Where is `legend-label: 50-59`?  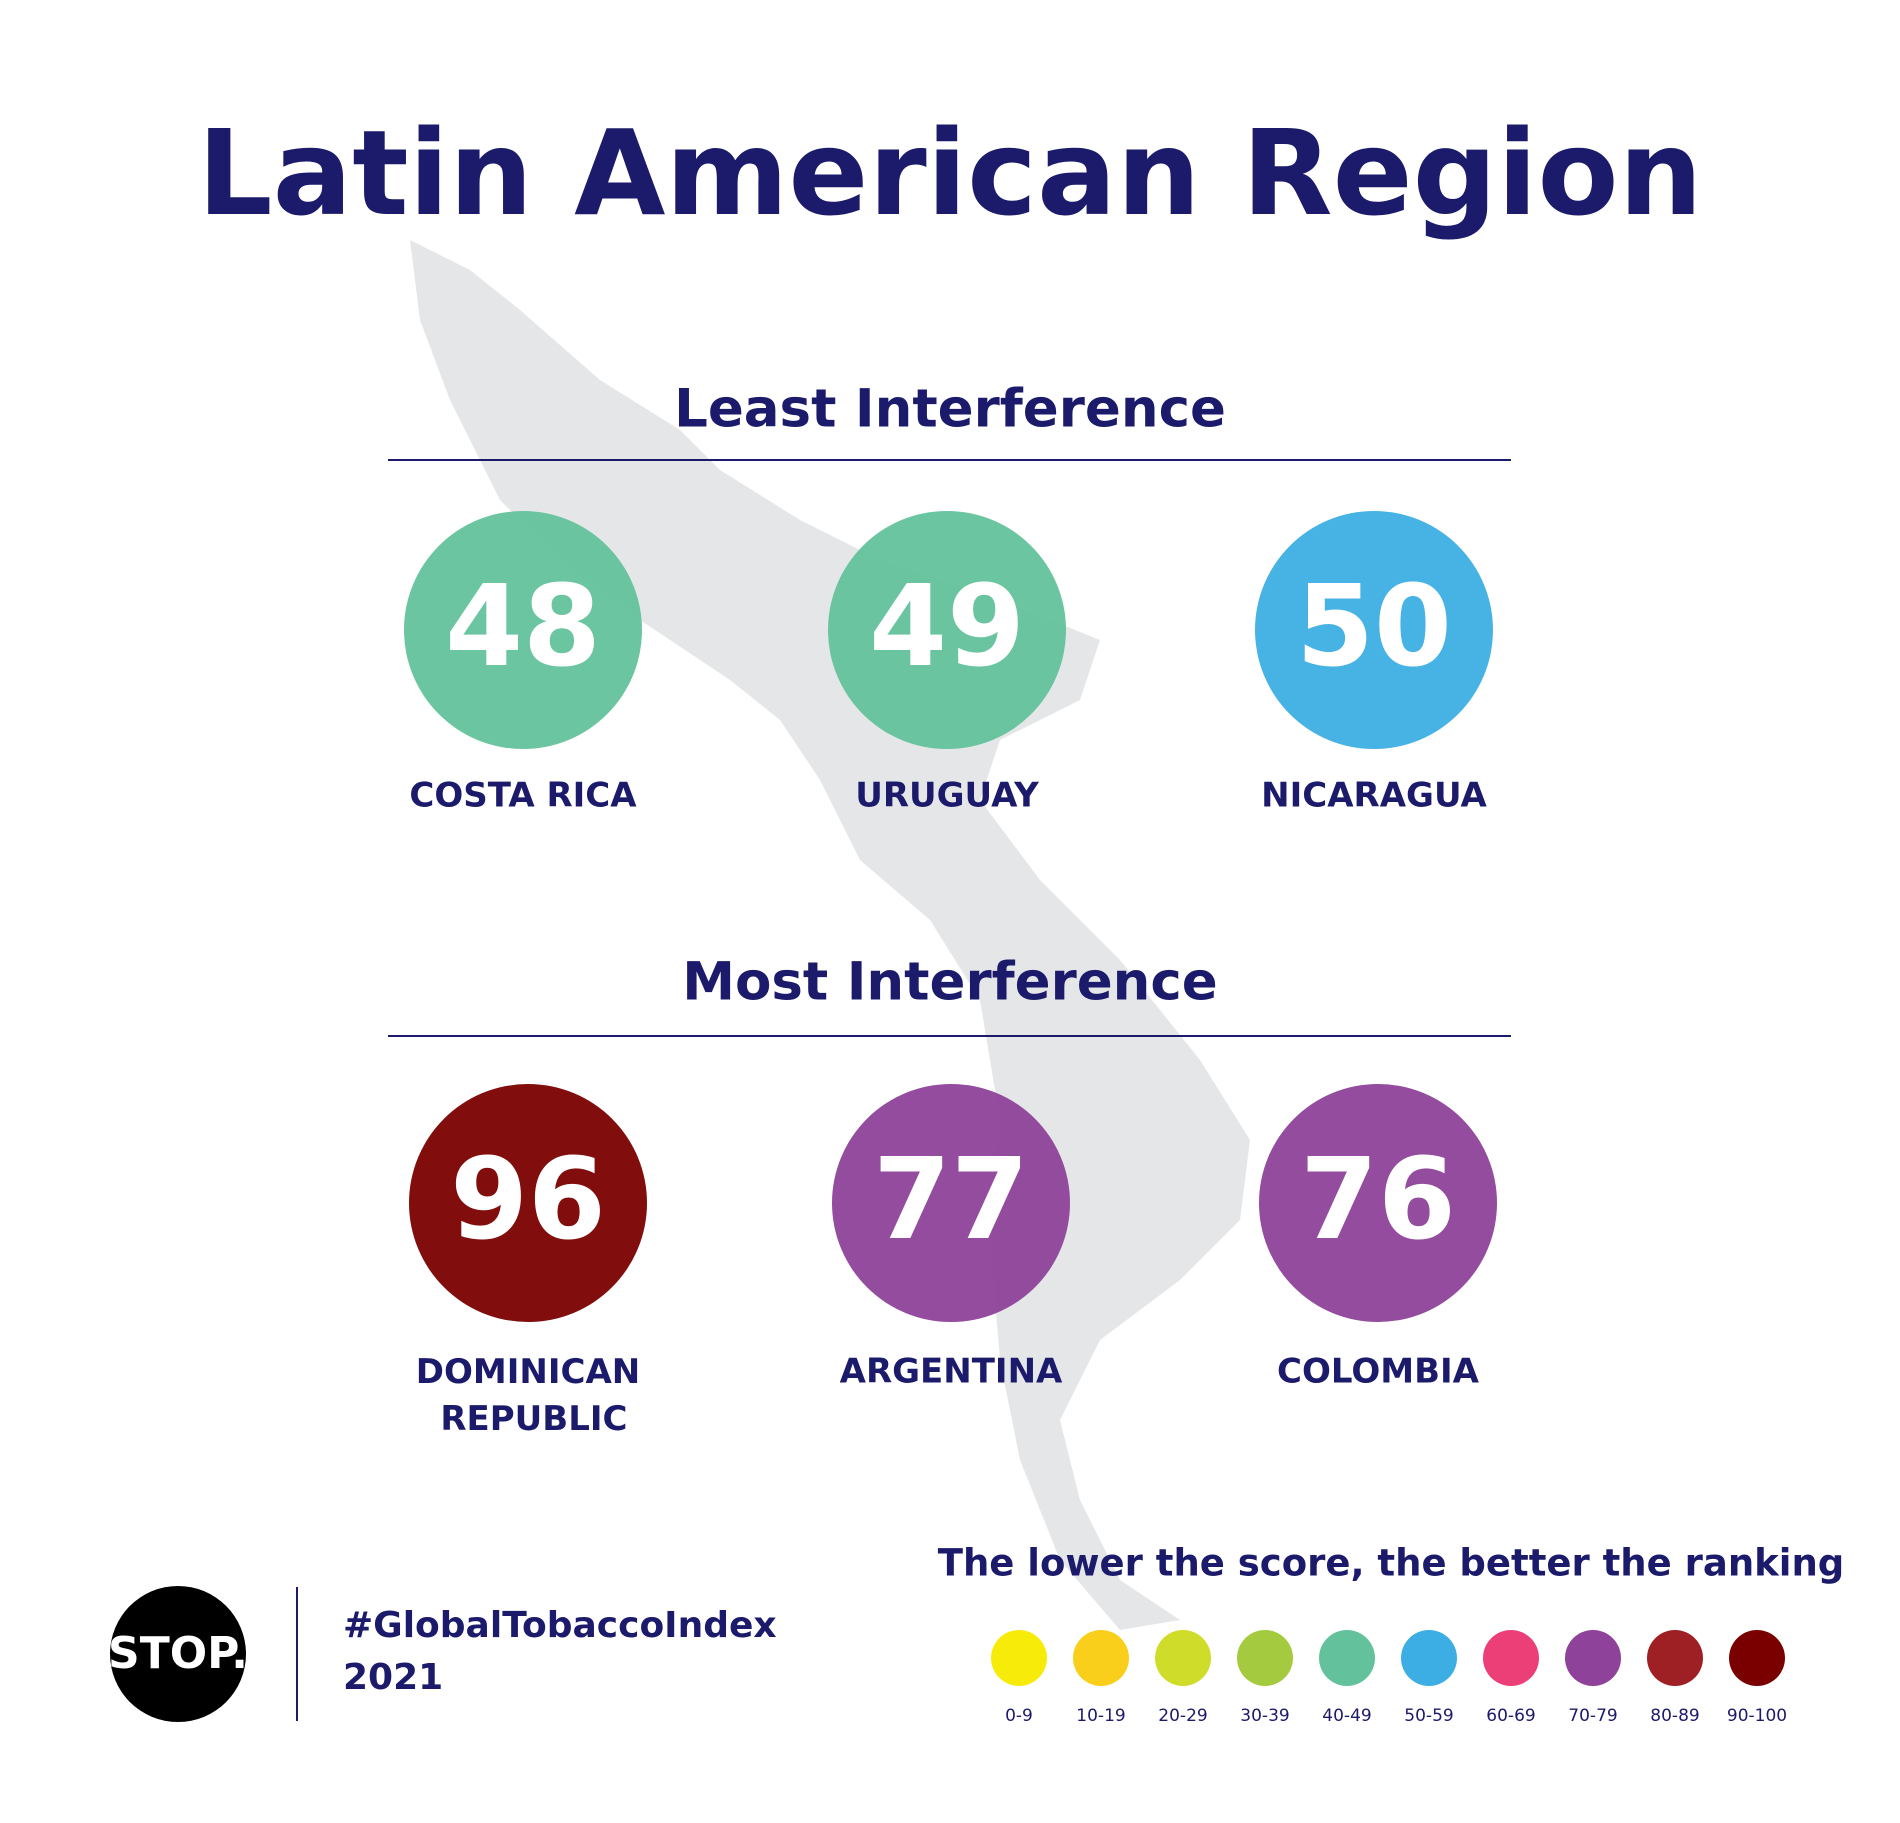
legend-label: 50-59 is located at coordinates (1428, 1716).